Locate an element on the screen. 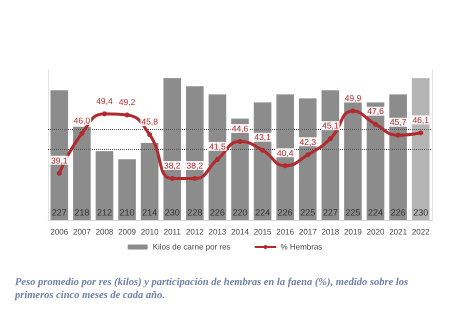 The height and width of the screenshot is (320, 450). x-tick-label: 2011 is located at coordinates (173, 232).